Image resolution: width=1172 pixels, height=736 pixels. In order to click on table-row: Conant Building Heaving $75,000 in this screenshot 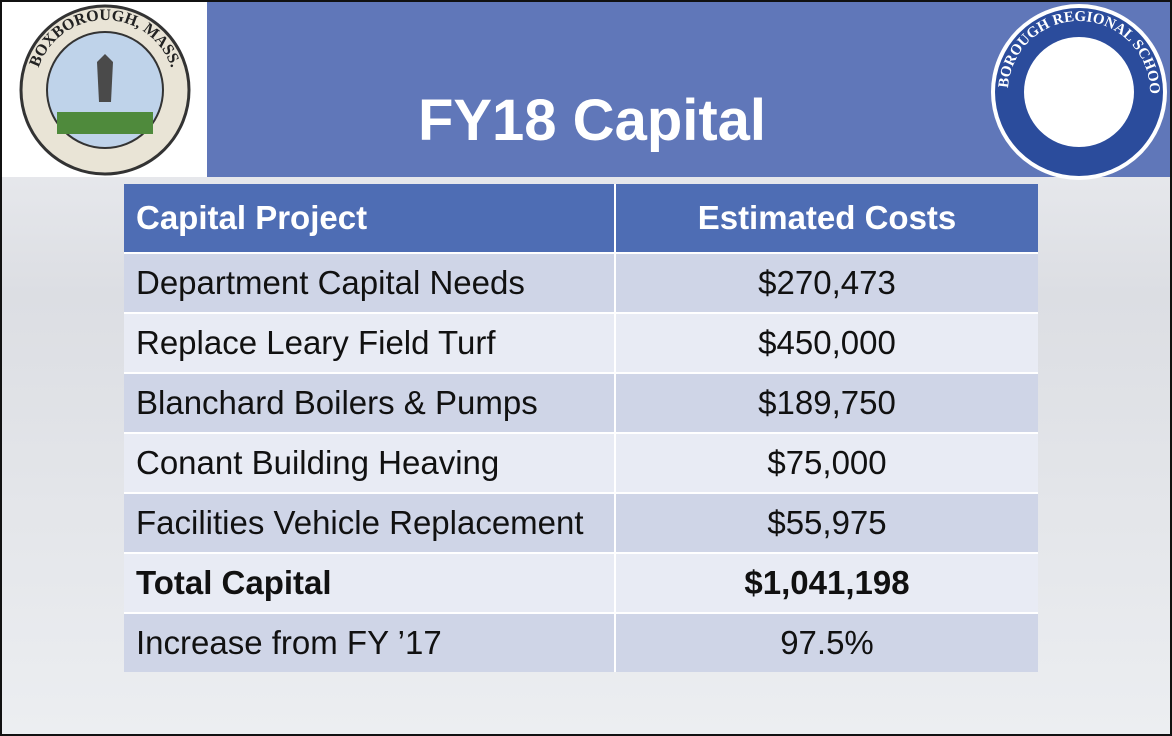, I will do `click(581, 462)`.